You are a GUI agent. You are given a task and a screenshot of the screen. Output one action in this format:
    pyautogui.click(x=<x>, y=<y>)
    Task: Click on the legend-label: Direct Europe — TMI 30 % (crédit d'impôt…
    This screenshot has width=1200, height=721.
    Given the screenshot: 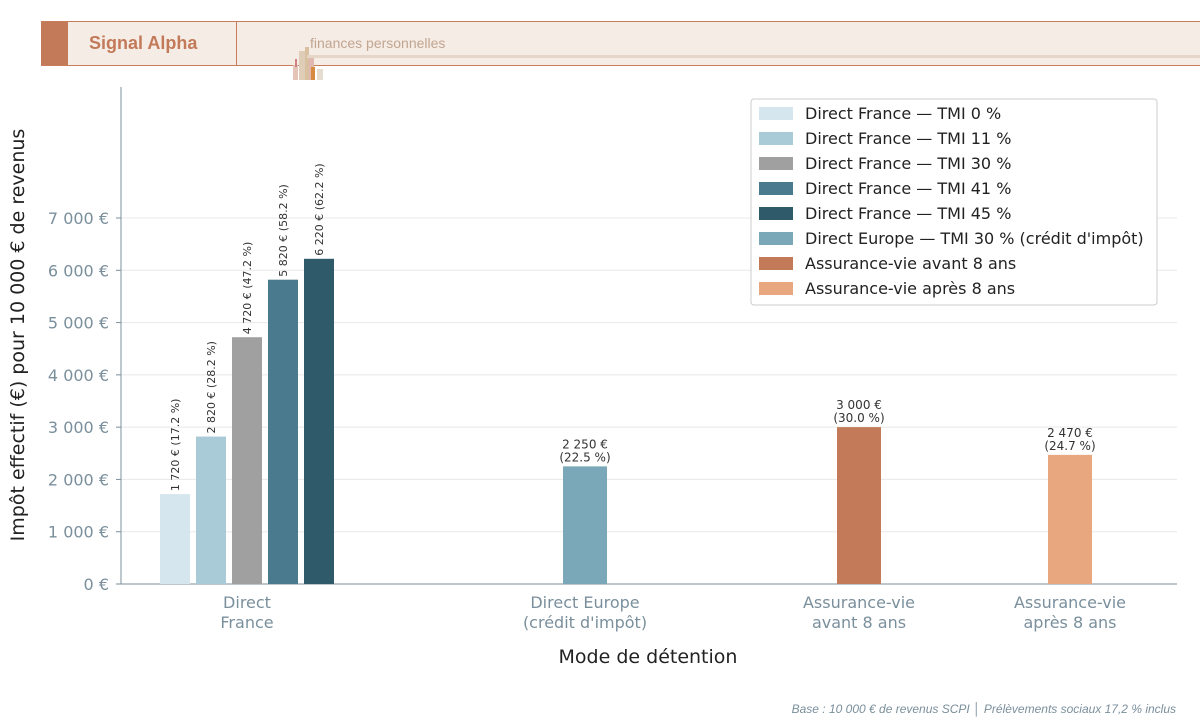 What is the action you would take?
    pyautogui.click(x=974, y=238)
    